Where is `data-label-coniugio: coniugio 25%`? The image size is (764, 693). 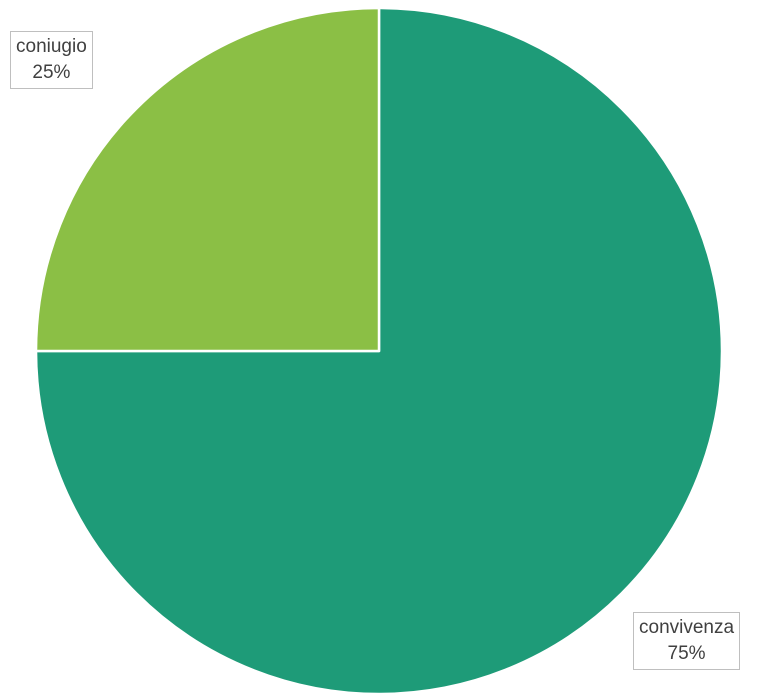 data-label-coniugio: coniugio 25% is located at coordinates (51, 60).